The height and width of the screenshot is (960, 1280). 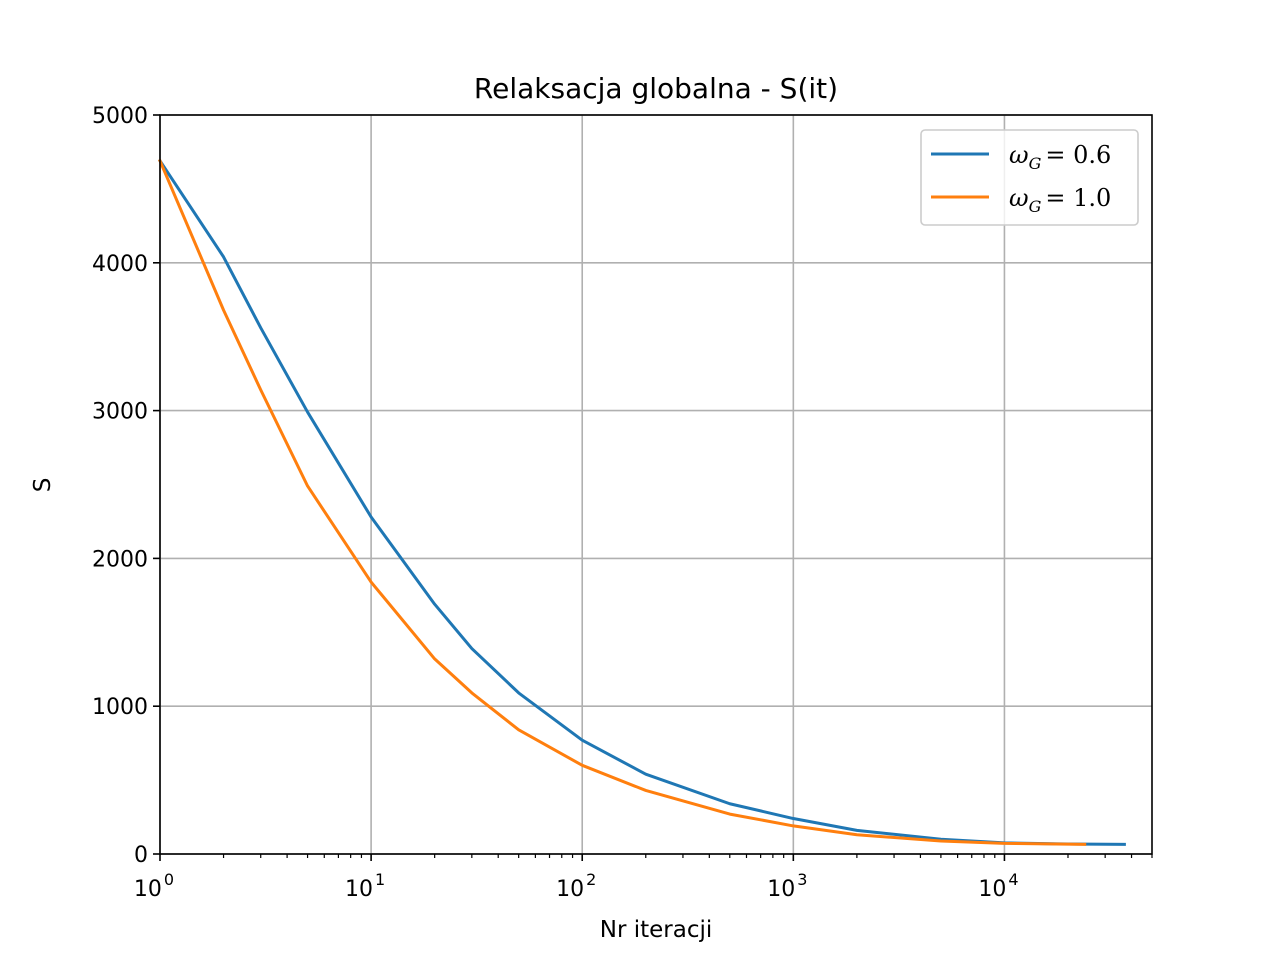 I want to click on x-tick-exponent: 1, so click(x=380, y=879).